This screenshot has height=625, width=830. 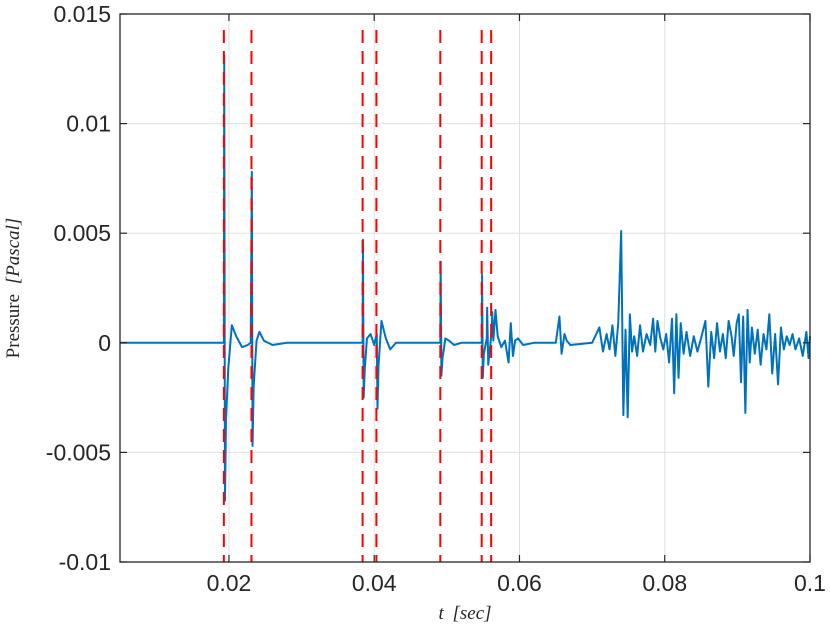 What do you see at coordinates (229, 583) in the screenshot?
I see `x-tick-label: 0.02` at bounding box center [229, 583].